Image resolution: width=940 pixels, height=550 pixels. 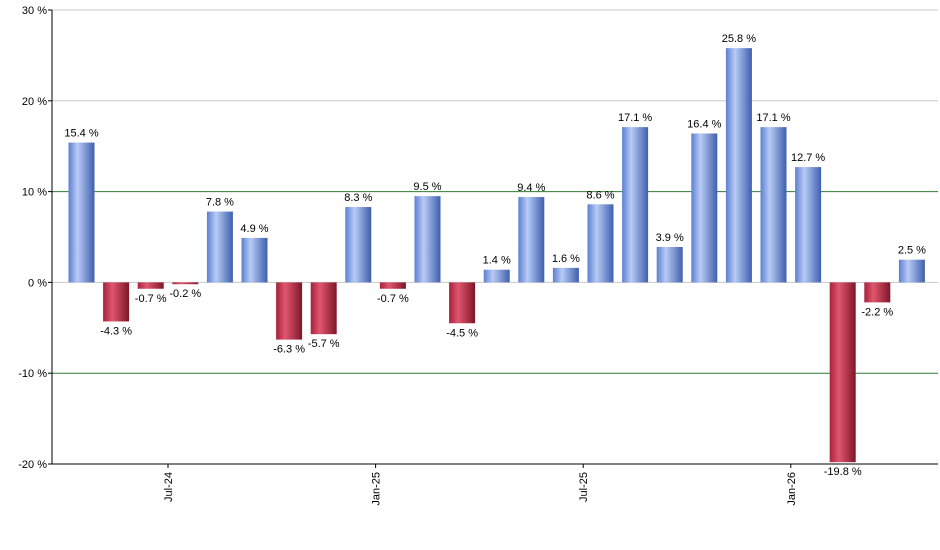 What do you see at coordinates (34, 193) in the screenshot?
I see `y-tick-label: 10 %` at bounding box center [34, 193].